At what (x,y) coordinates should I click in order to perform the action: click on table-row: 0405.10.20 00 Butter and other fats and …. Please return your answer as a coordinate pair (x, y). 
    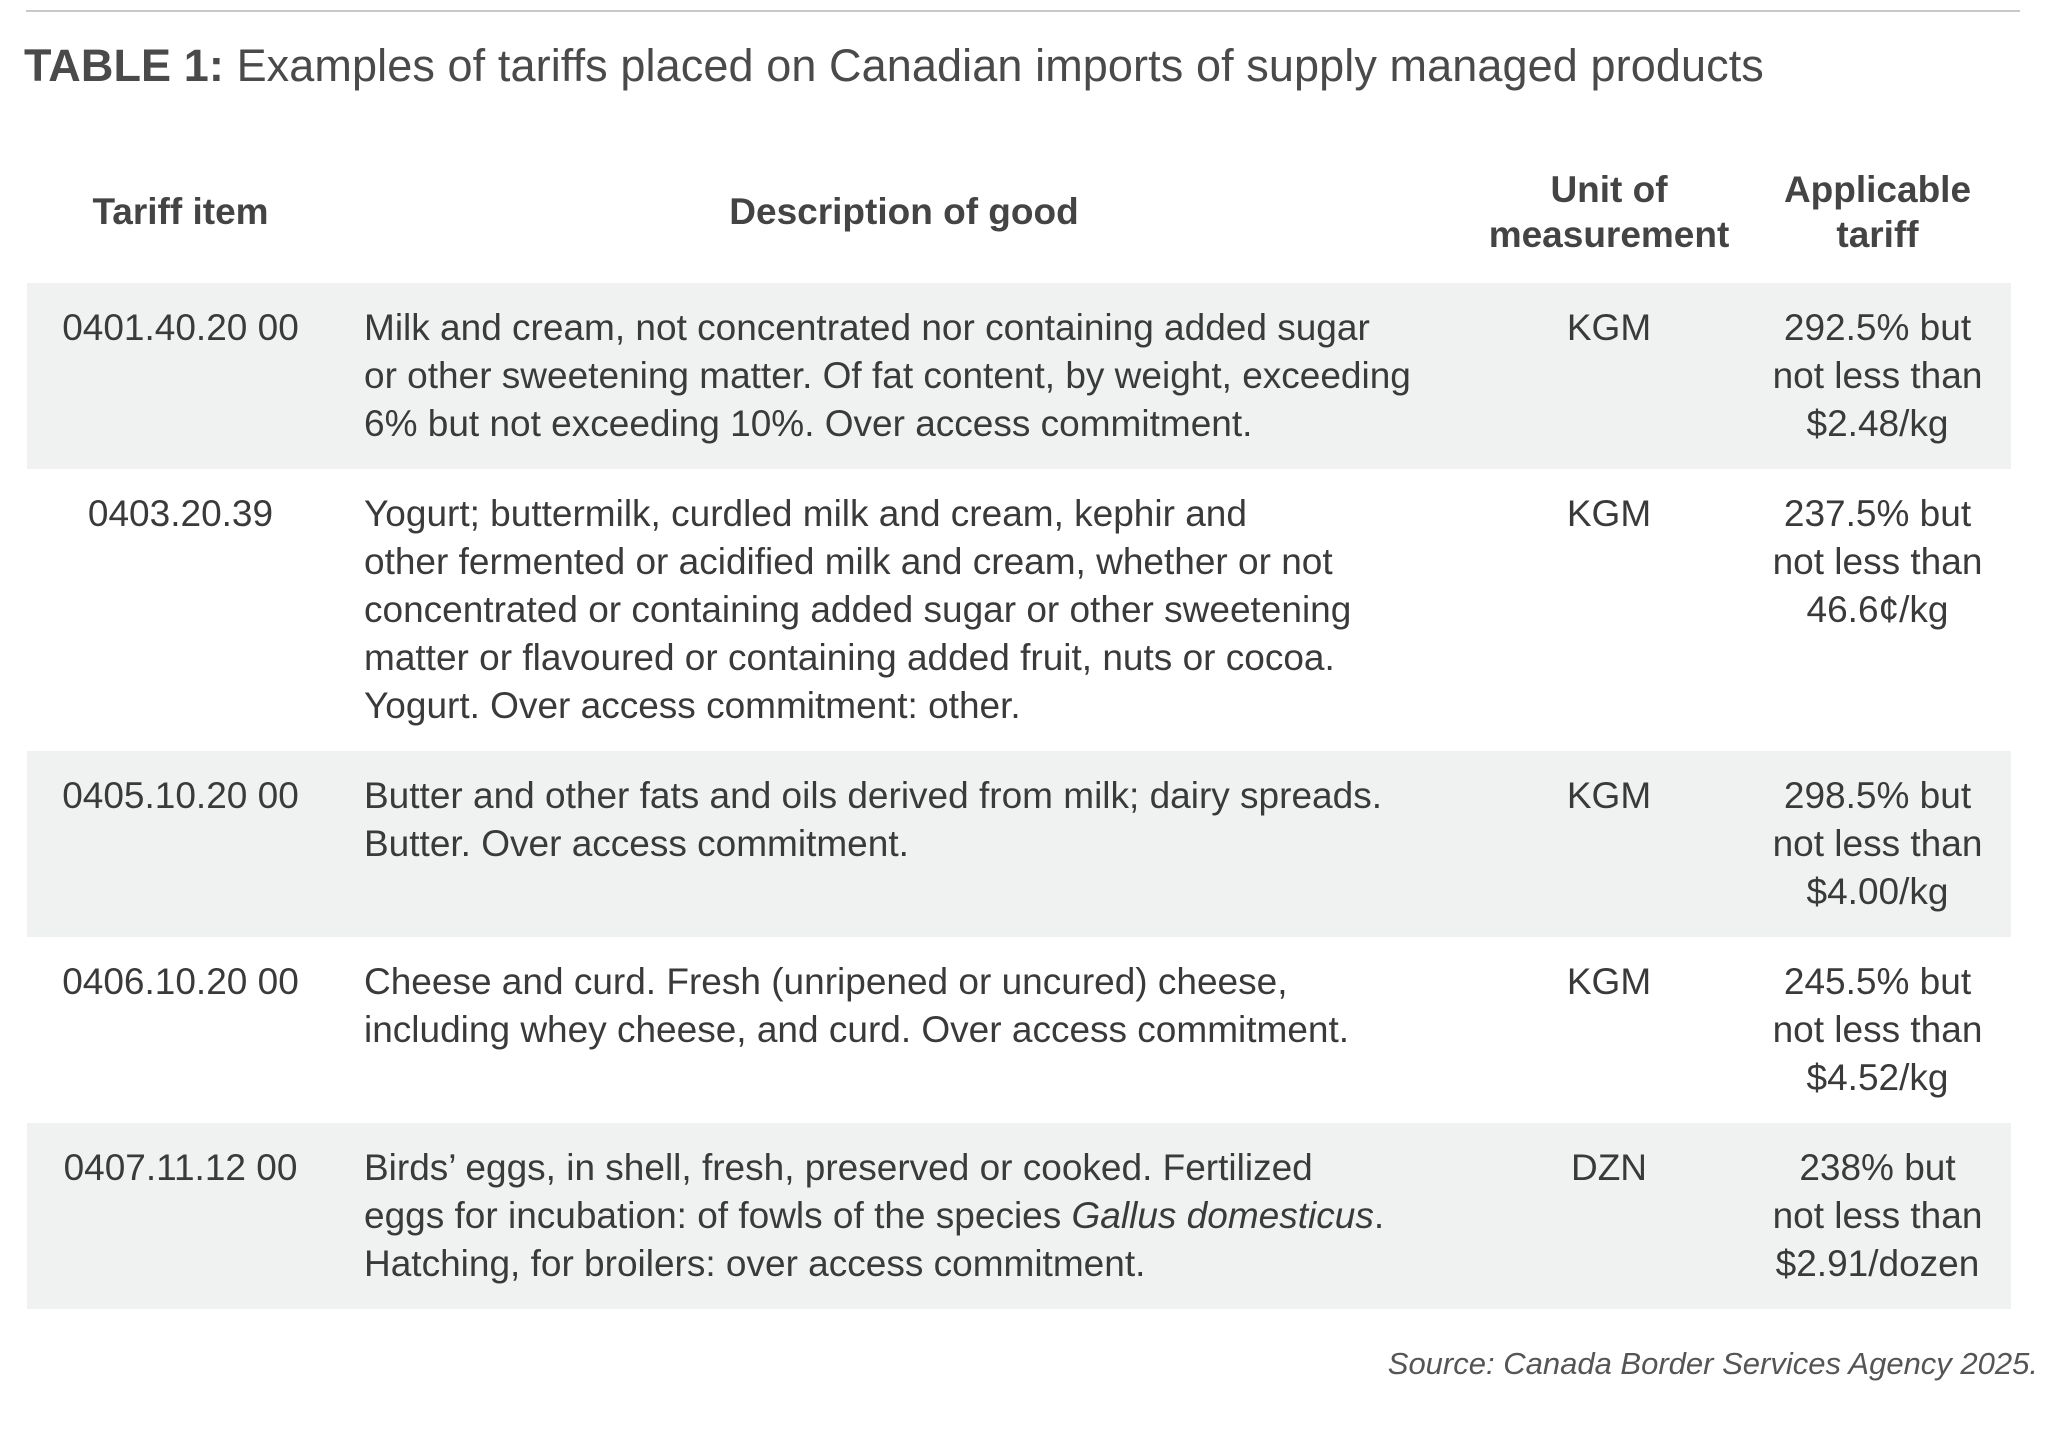
    Looking at the image, I should click on (1019, 844).